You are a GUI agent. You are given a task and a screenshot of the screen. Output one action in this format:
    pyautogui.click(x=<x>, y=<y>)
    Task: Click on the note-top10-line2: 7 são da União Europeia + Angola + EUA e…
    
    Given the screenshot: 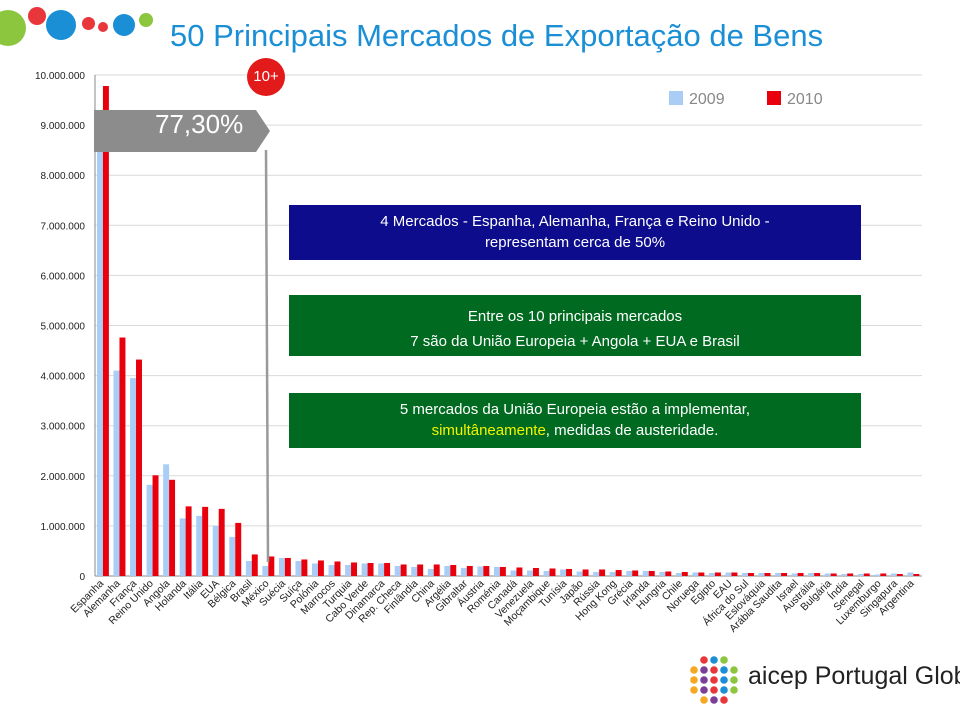 What is the action you would take?
    pyautogui.click(x=575, y=341)
    